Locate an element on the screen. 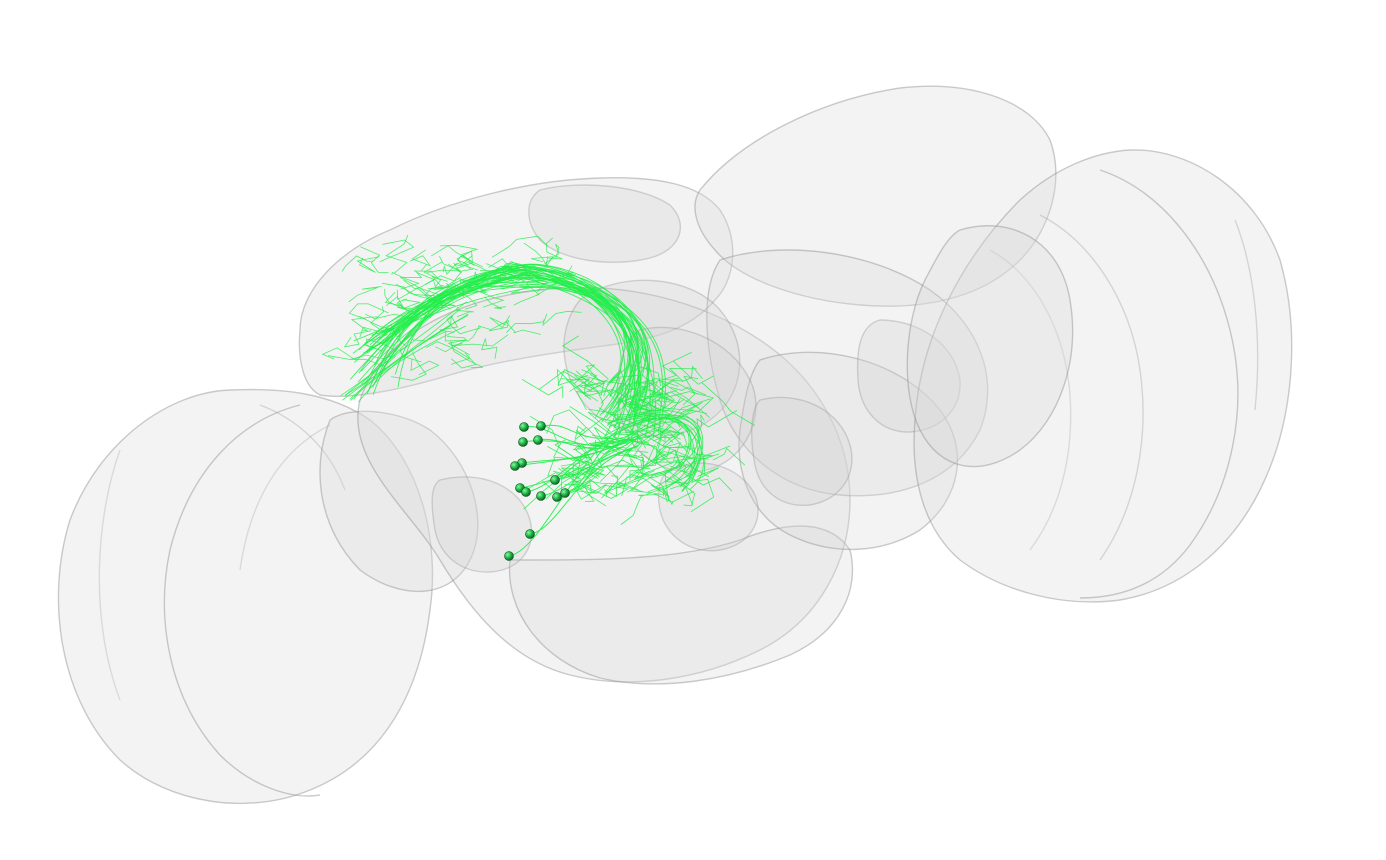  central-brain-midright is located at coordinates (847, 373).